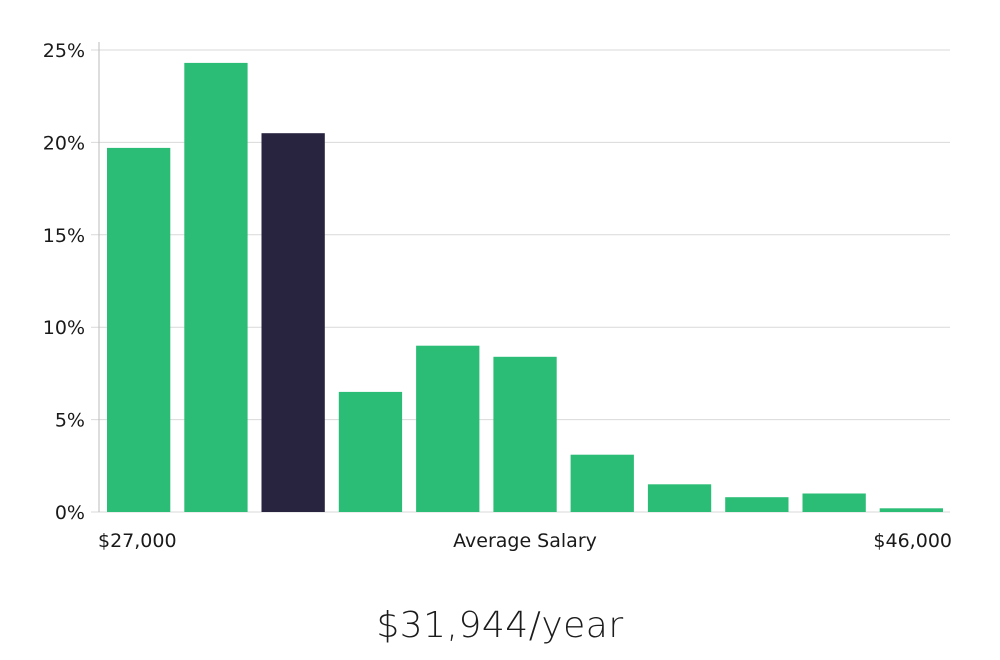 The width and height of the screenshot is (1000, 660). Describe the element at coordinates (64, 236) in the screenshot. I see `y-tick-label: 15%` at that location.